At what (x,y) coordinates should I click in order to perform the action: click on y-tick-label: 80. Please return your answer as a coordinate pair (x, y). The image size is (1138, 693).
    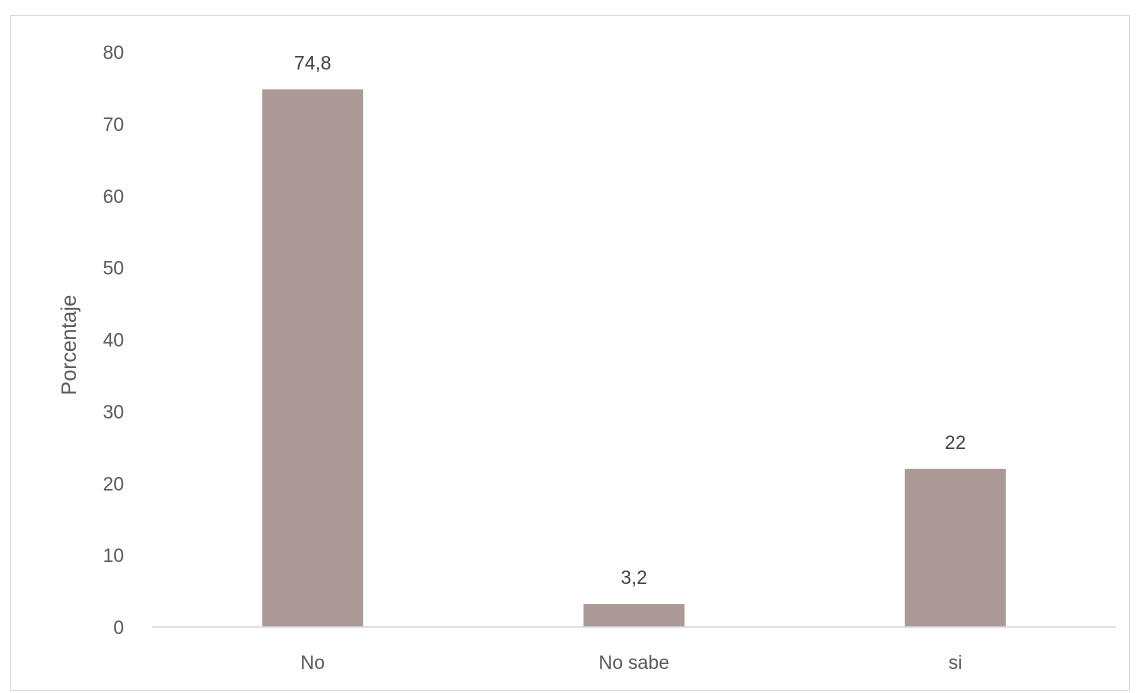
    Looking at the image, I should click on (113, 53).